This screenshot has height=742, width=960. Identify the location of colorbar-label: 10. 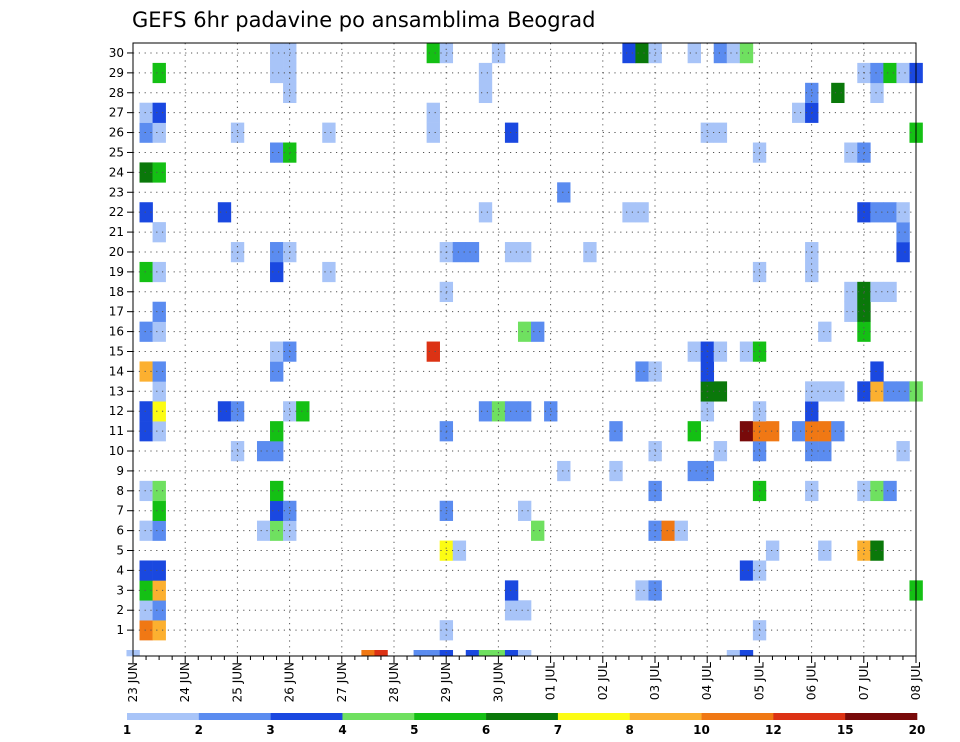
(701, 730).